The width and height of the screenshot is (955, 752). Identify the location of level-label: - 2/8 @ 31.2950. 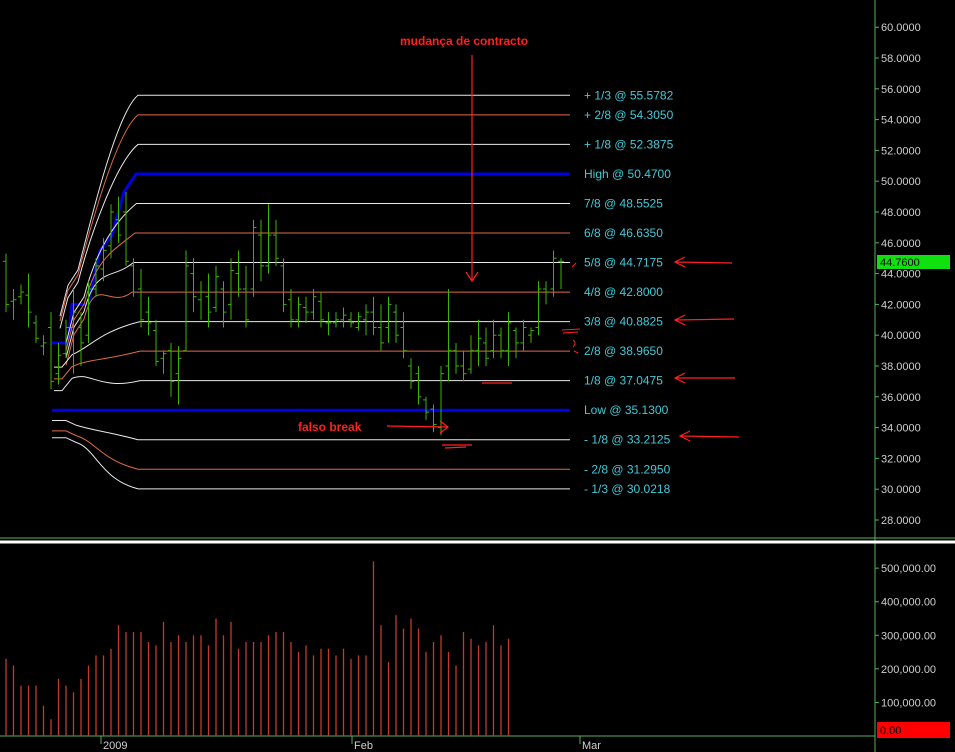
(627, 469).